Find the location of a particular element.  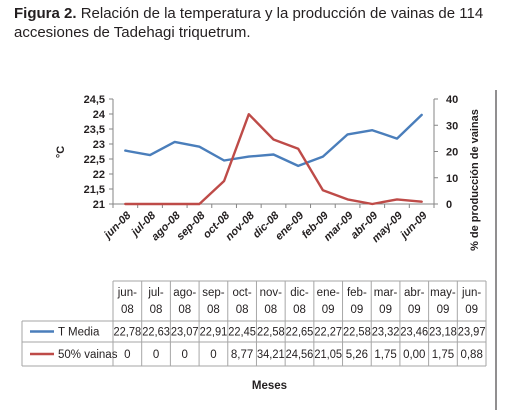

x-tick-label: jun-09 is located at coordinates (413, 225).